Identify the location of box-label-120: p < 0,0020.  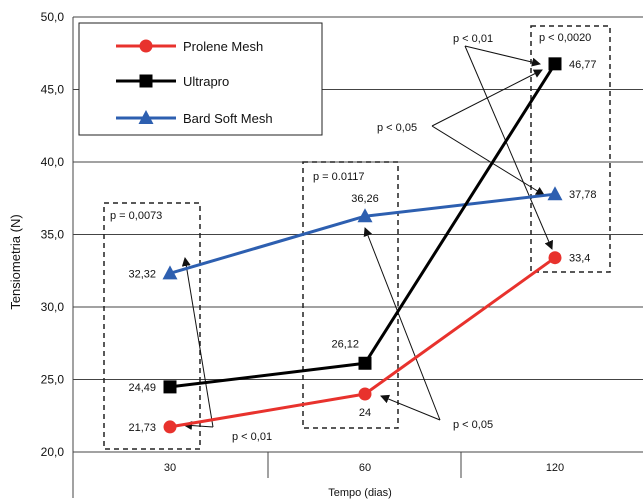
(565, 38).